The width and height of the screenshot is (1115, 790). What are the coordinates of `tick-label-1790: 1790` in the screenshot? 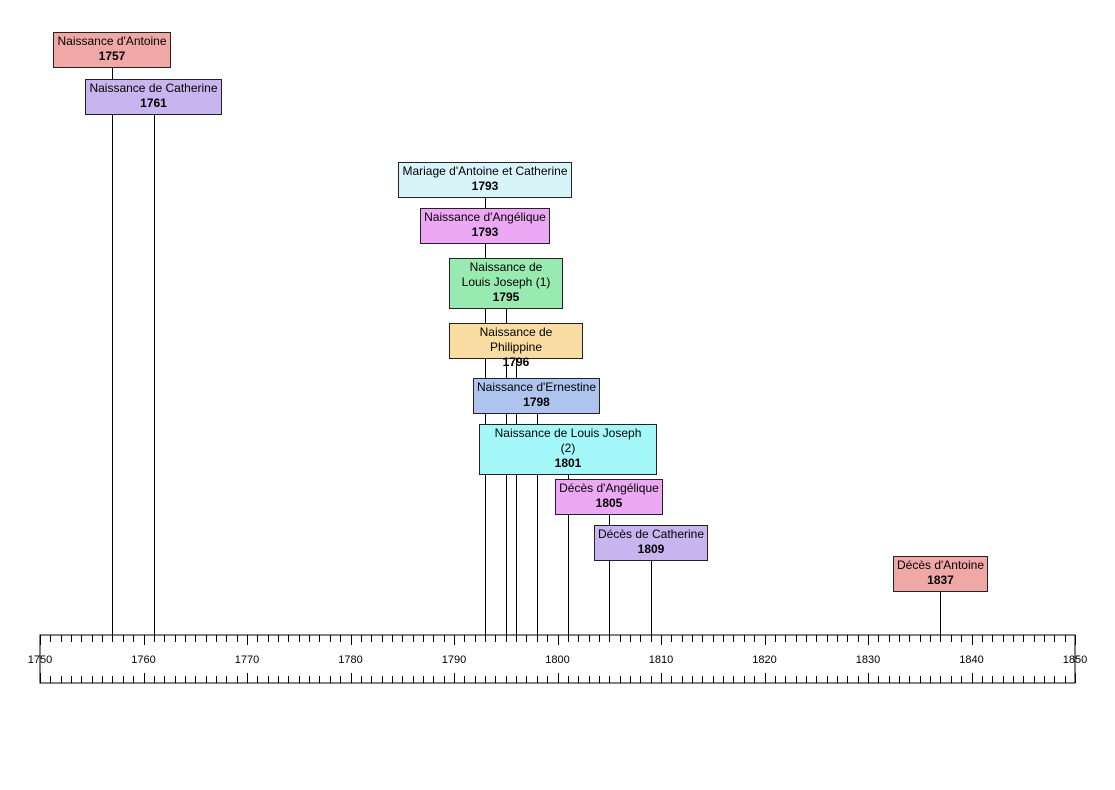 It's located at (454, 660).